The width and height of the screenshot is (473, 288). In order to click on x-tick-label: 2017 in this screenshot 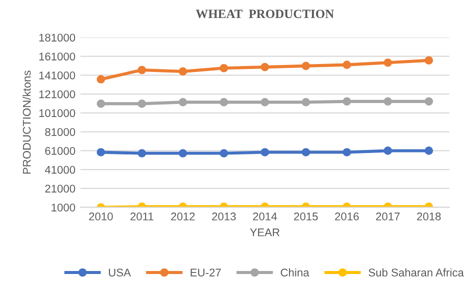, I will do `click(388, 216)`.